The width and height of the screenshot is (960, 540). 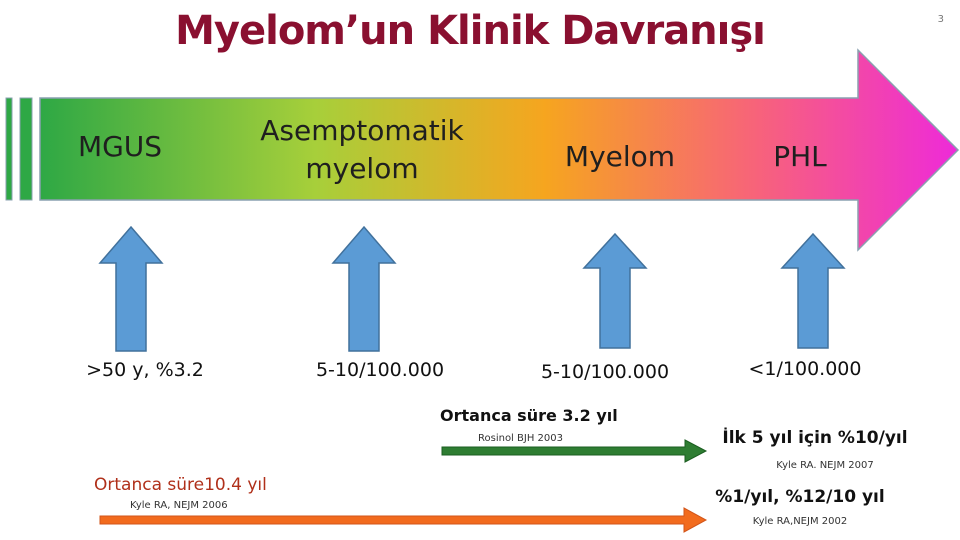 I want to click on stage-phl: PHL, so click(x=800, y=156).